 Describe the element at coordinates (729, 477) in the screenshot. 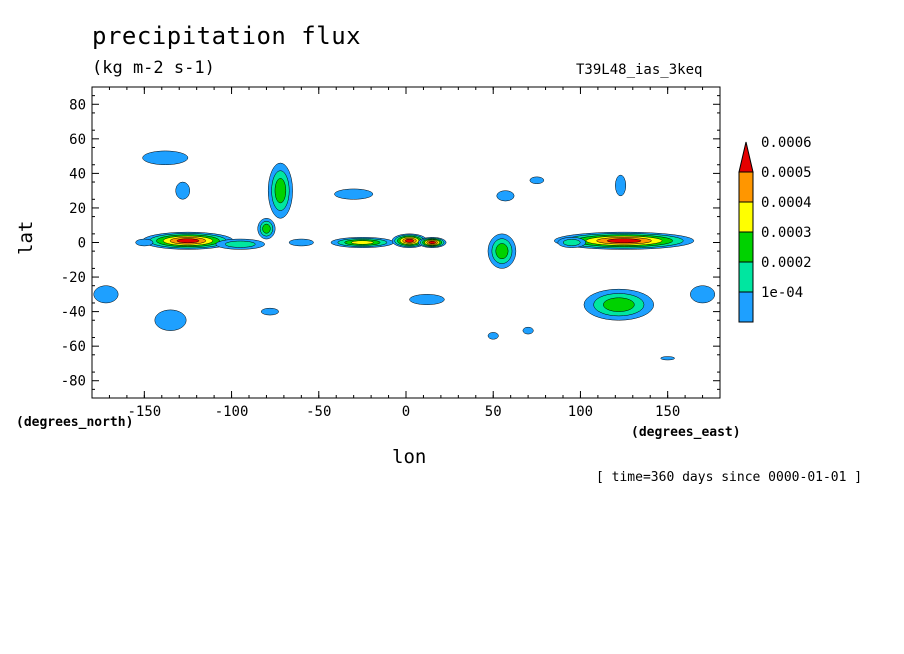

I see `time-note: [ time=360 days since 0000-01-01 ]` at that location.